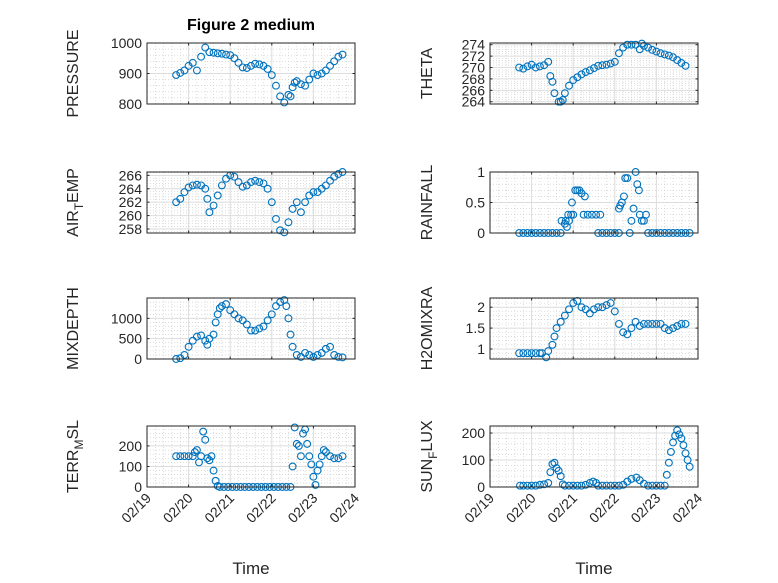 The height and width of the screenshot is (583, 778). I want to click on subplot-pressure: 800 900 1000 PRESSURE, so click(210, 73).